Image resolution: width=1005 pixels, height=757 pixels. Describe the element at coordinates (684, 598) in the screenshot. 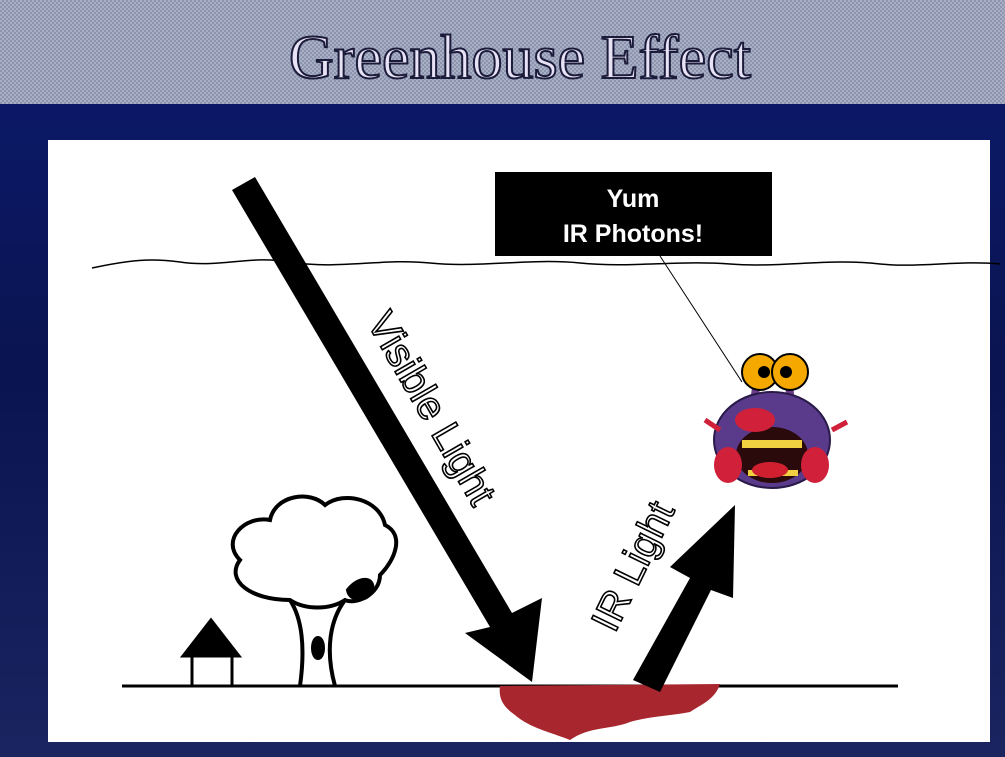

I see `ir-light-arrow` at that location.